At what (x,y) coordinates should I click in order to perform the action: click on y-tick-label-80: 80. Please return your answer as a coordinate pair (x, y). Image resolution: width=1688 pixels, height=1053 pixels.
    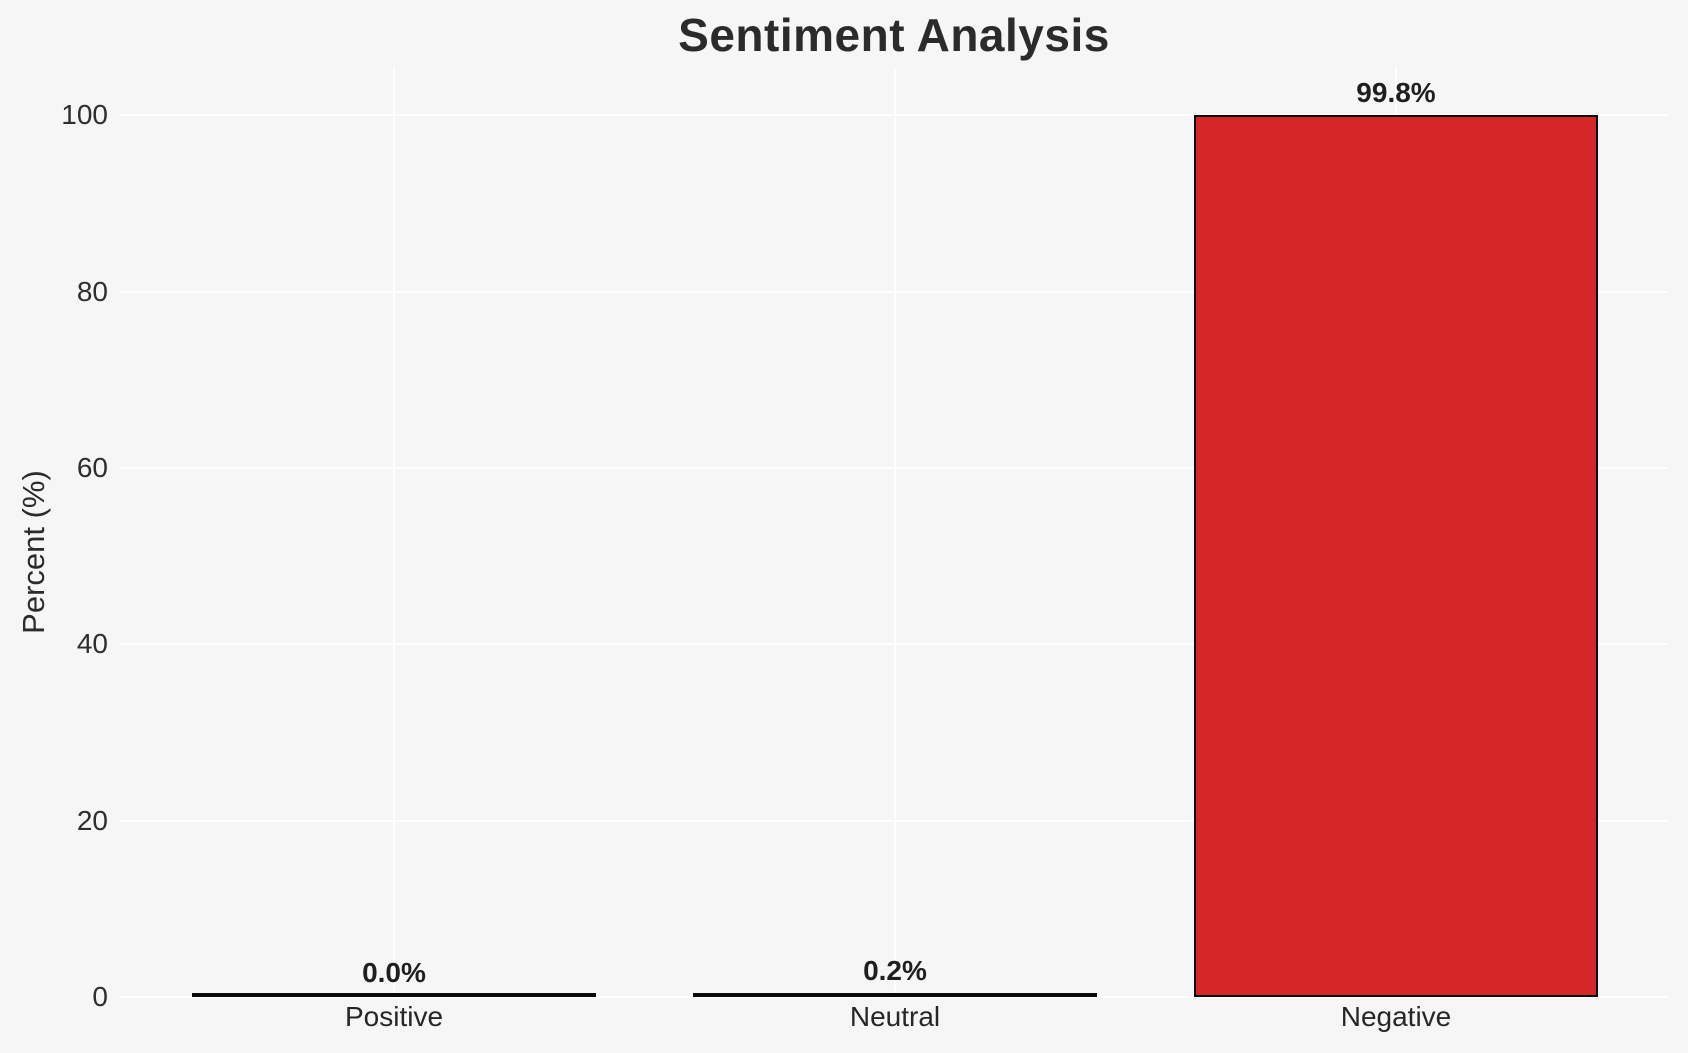
    Looking at the image, I should click on (92, 291).